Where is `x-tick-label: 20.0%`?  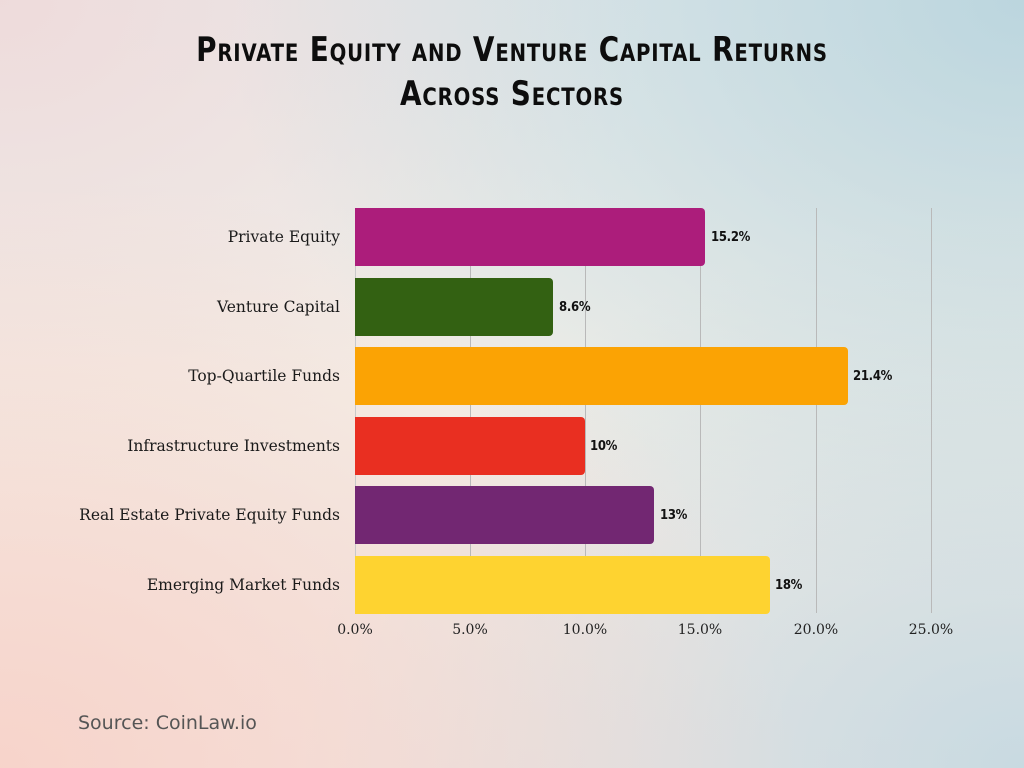
x-tick-label: 20.0% is located at coordinates (816, 630).